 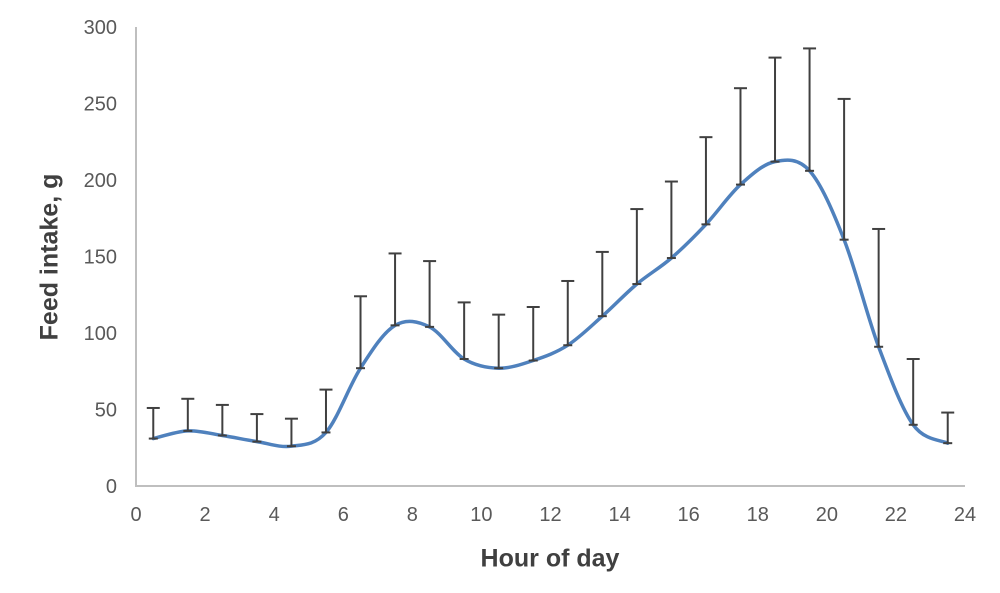 What do you see at coordinates (412, 515) in the screenshot?
I see `x-tick-label: 8` at bounding box center [412, 515].